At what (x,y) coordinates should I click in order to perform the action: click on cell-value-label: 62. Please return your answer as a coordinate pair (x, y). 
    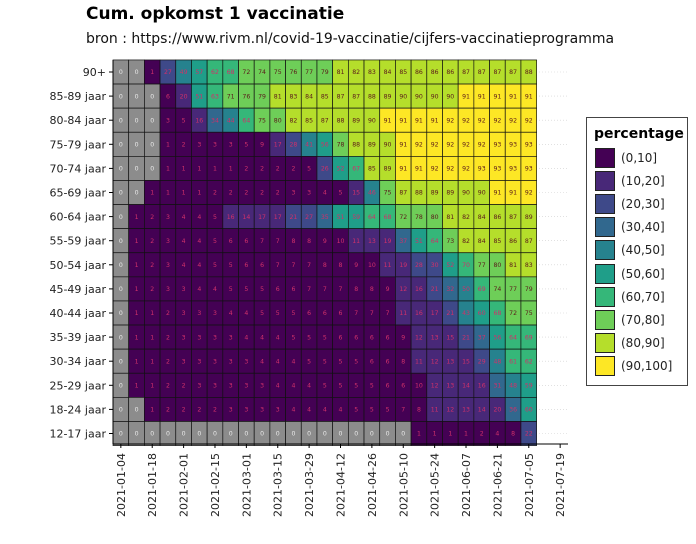
    Looking at the image, I should click on (529, 361).